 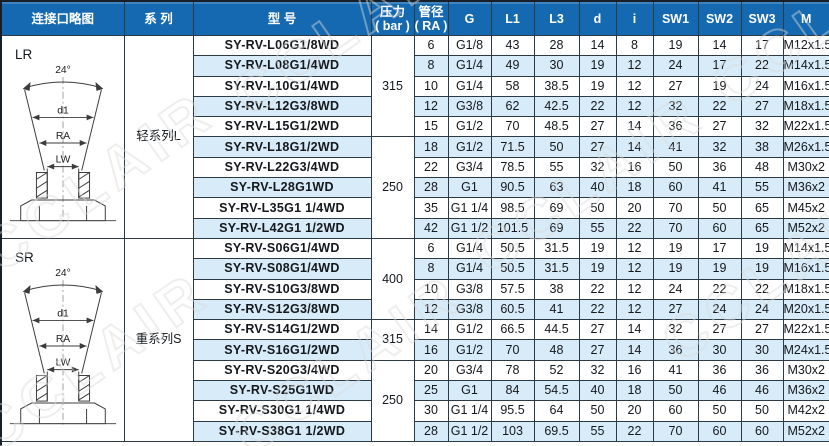 I want to click on sw3-cell: 60, so click(x=762, y=431).